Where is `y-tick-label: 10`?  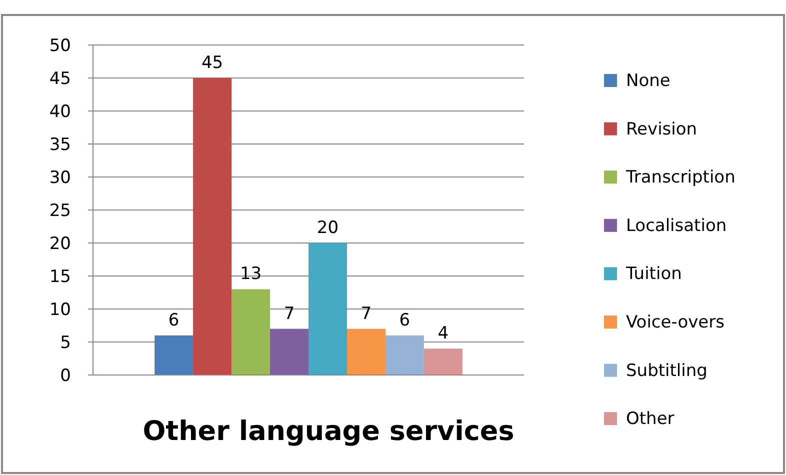 y-tick-label: 10 is located at coordinates (60, 310).